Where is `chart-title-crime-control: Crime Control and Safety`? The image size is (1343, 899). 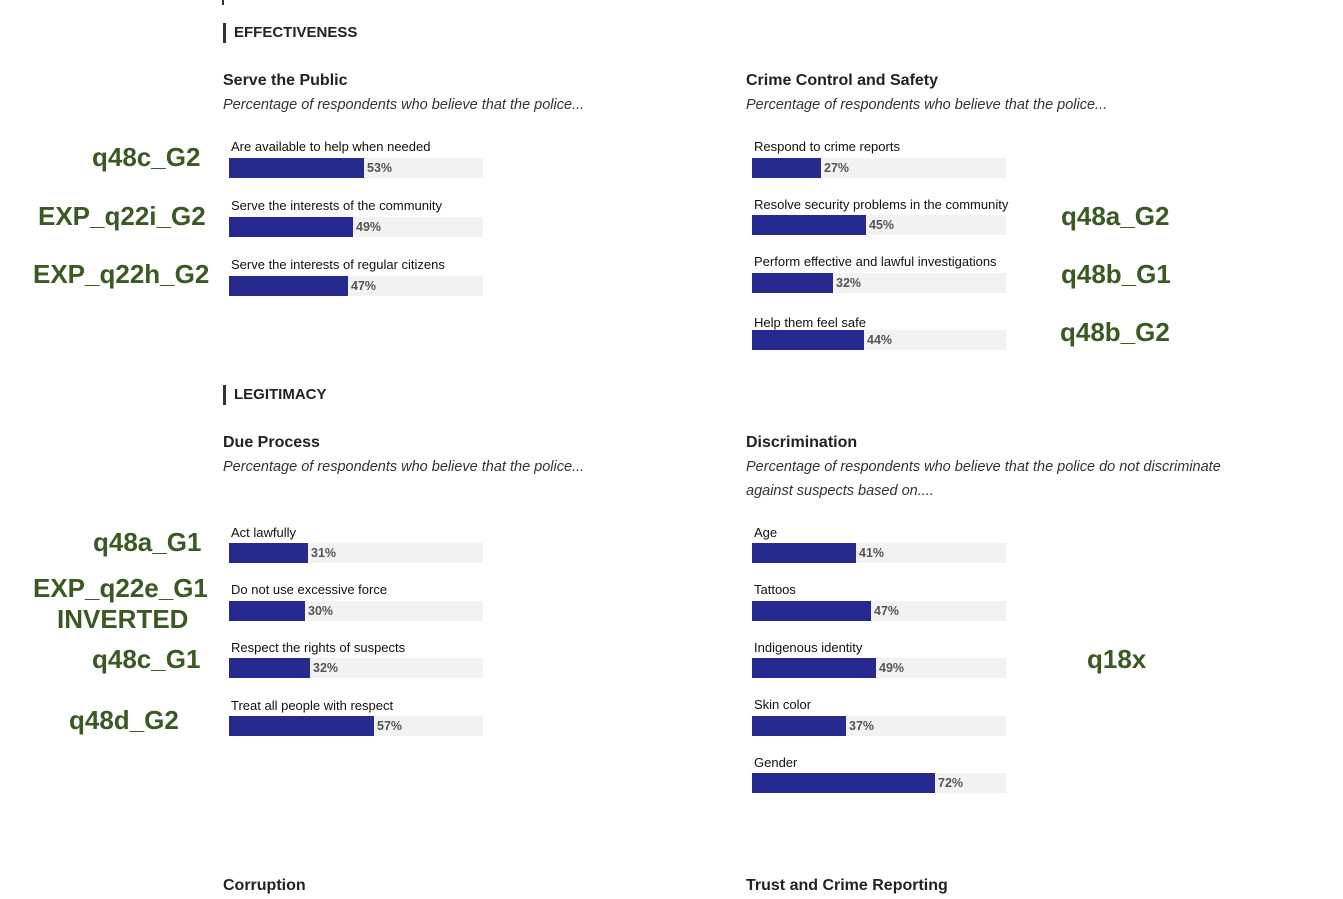
chart-title-crime-control: Crime Control and Safety is located at coordinates (842, 80).